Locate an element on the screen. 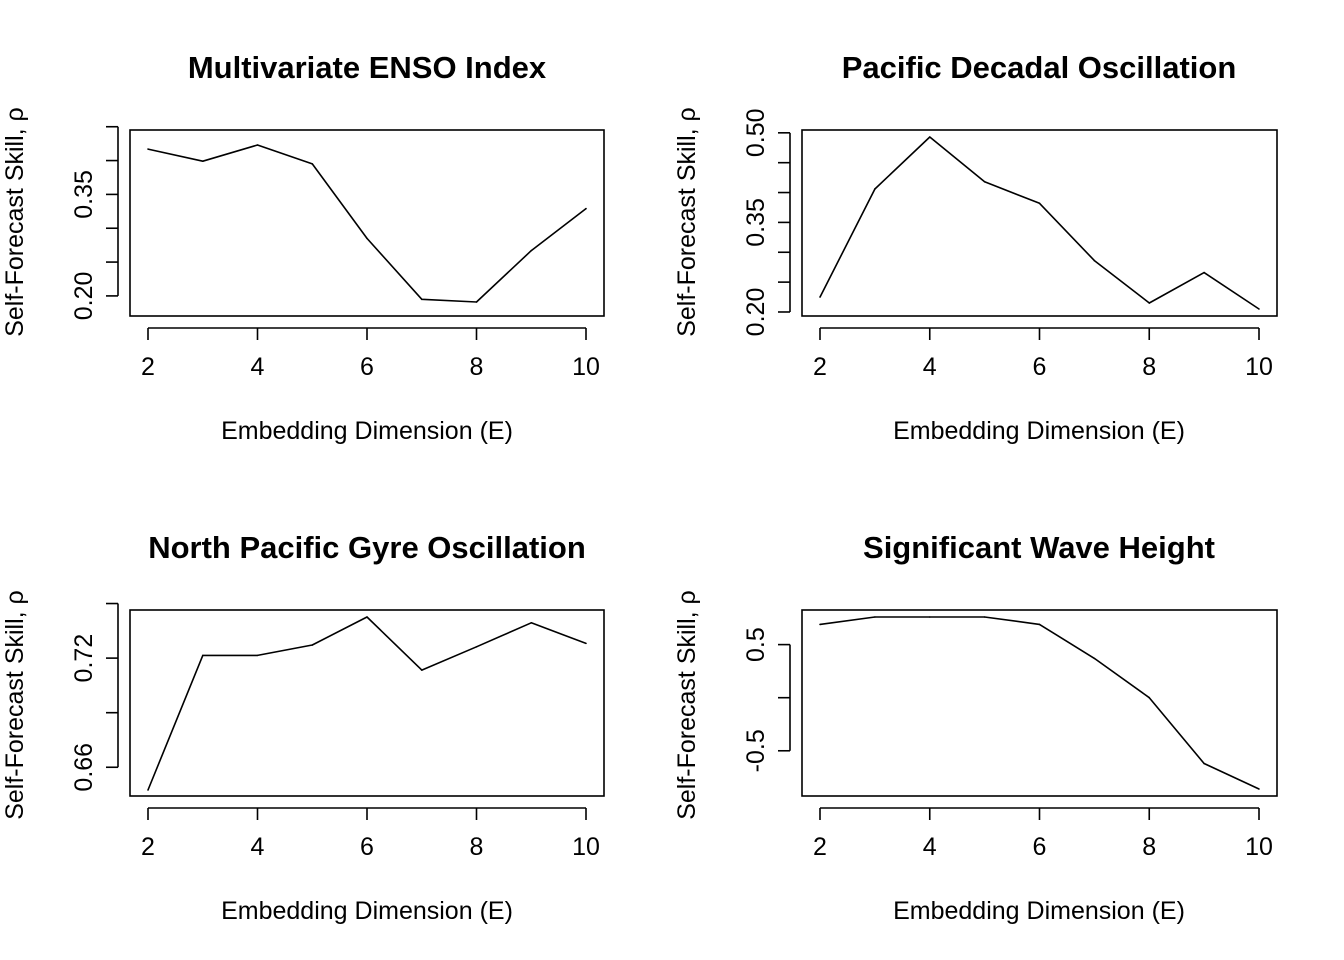  panel-title: North Pacific Gyre Oscillation is located at coordinates (367, 547).